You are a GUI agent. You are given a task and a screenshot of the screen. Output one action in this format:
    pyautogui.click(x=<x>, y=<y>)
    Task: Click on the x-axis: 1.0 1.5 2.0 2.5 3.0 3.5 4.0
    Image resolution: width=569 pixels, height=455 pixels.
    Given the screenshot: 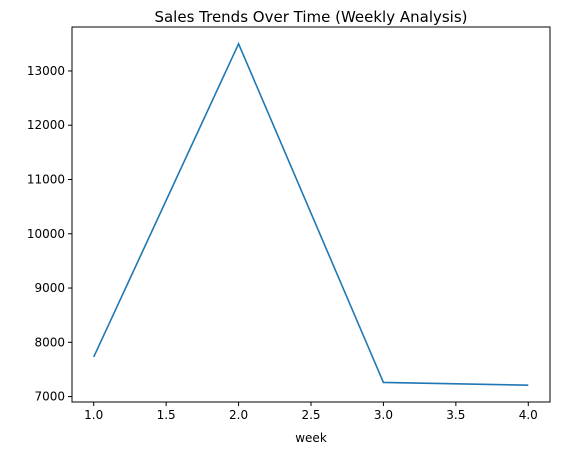 What is the action you would take?
    pyautogui.click(x=311, y=412)
    